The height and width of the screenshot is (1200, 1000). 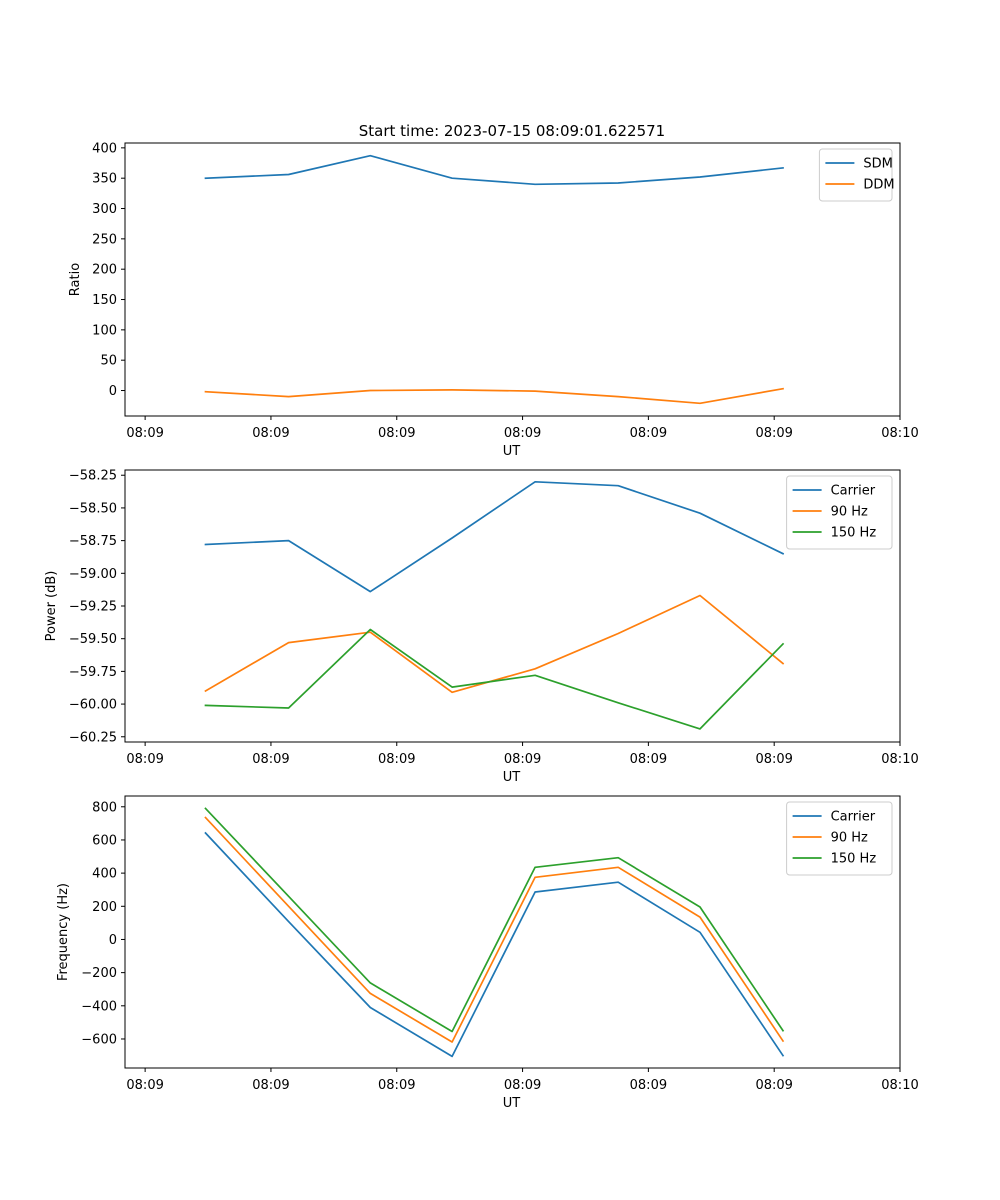 What do you see at coordinates (99, 973) in the screenshot?
I see `y-tick-label: −200` at bounding box center [99, 973].